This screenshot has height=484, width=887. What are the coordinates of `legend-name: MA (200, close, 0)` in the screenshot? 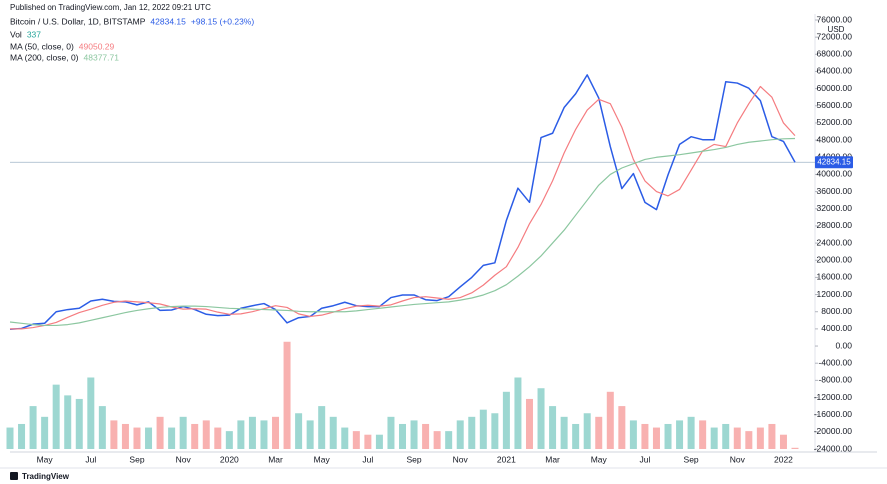 It's located at (44, 57).